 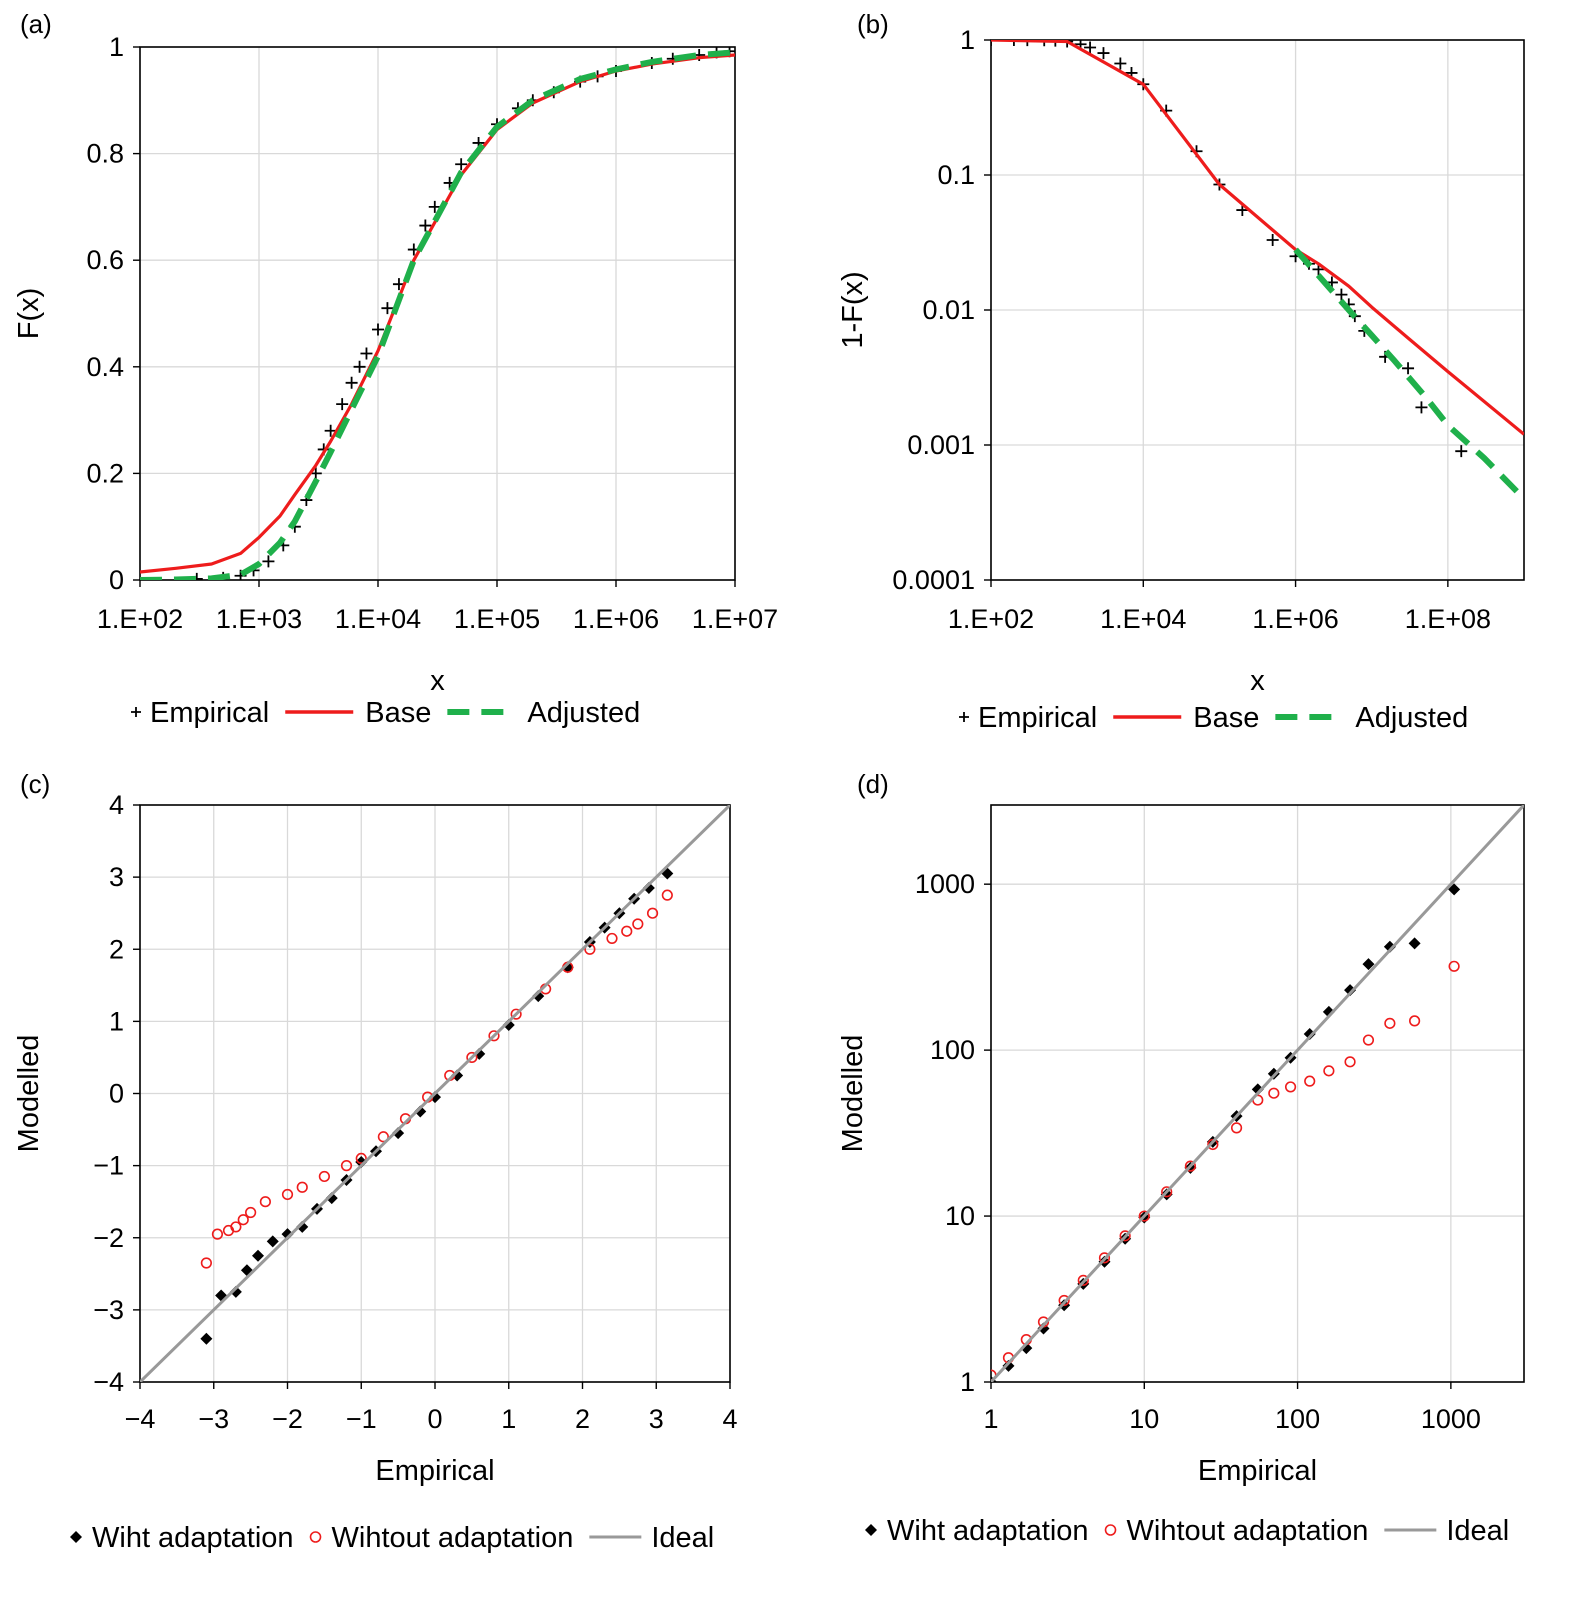 What do you see at coordinates (853, 1094) in the screenshot?
I see `y-axis-label: Modelled` at bounding box center [853, 1094].